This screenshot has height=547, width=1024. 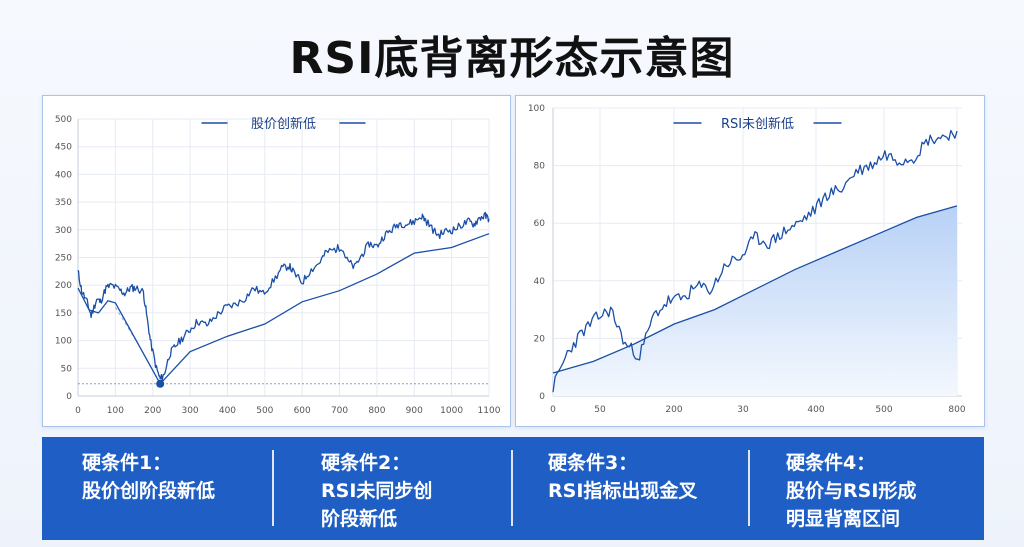 I want to click on condition-4: 硬条件4： 股价与RSI形成 明显背离区间, so click(x=851, y=491).